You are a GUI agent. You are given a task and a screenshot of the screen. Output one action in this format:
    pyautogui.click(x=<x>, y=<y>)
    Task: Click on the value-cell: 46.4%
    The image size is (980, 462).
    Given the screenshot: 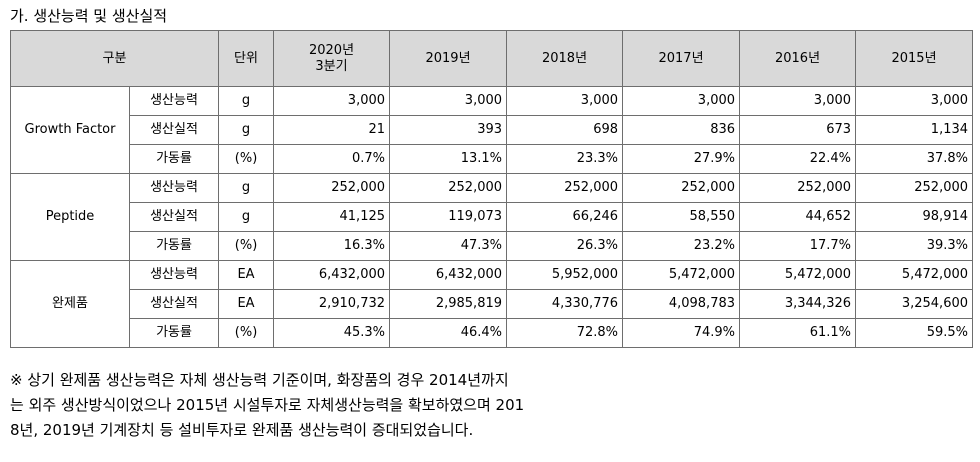 What is the action you would take?
    pyautogui.click(x=448, y=333)
    